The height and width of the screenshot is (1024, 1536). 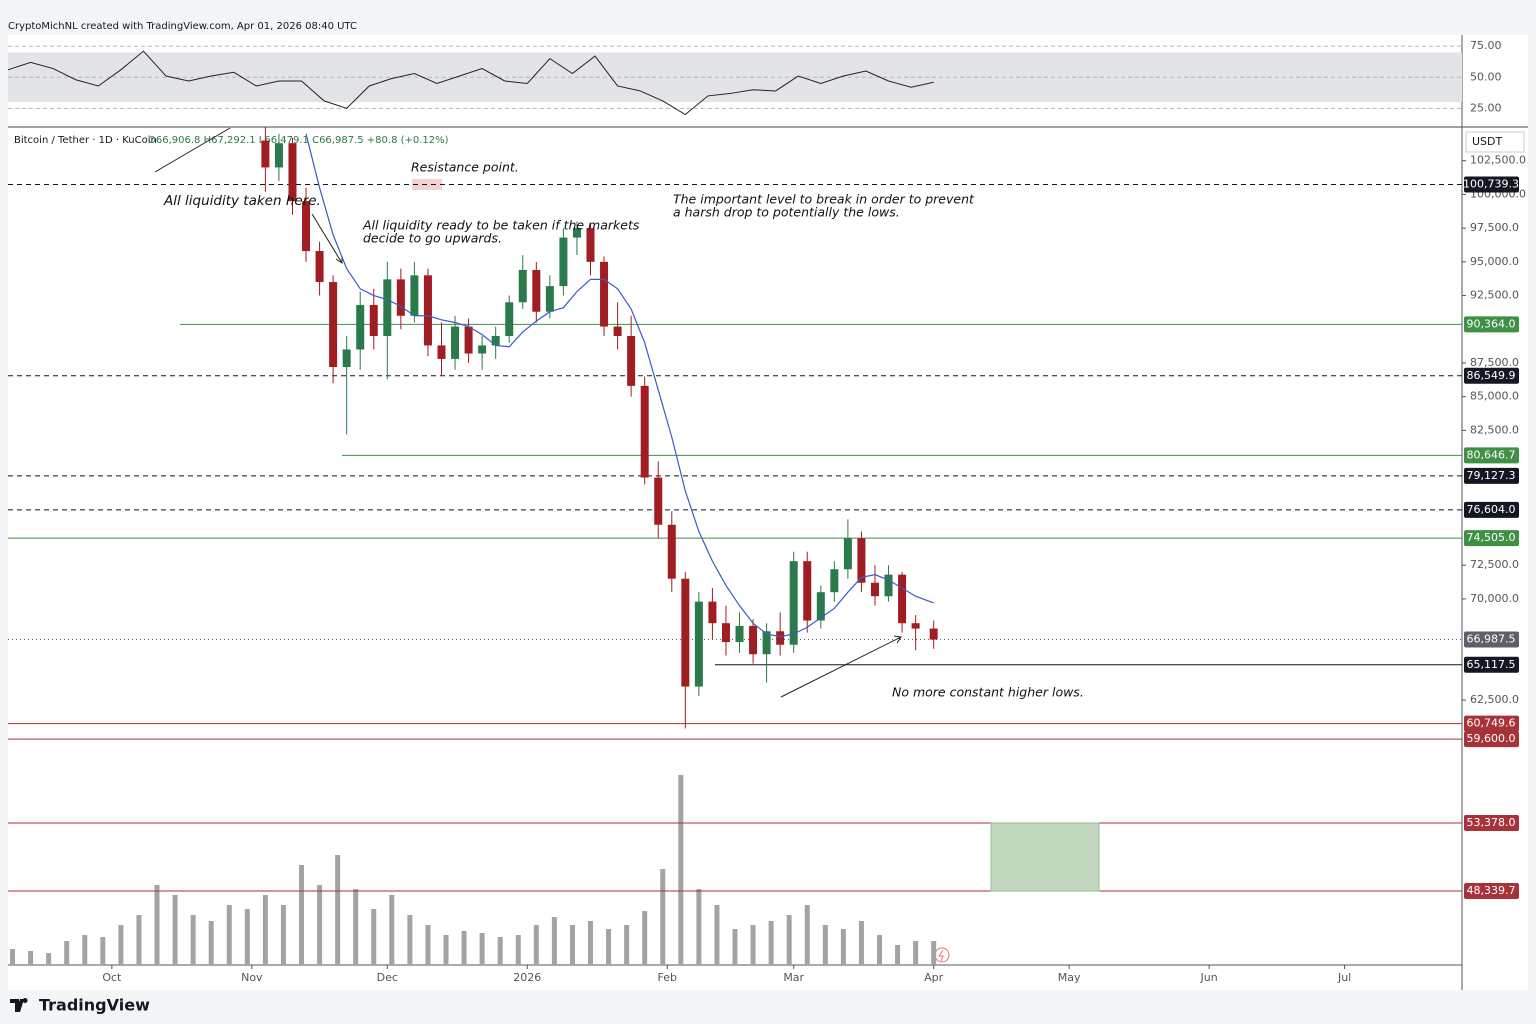 What do you see at coordinates (470, 83) in the screenshot?
I see `rsi-line` at bounding box center [470, 83].